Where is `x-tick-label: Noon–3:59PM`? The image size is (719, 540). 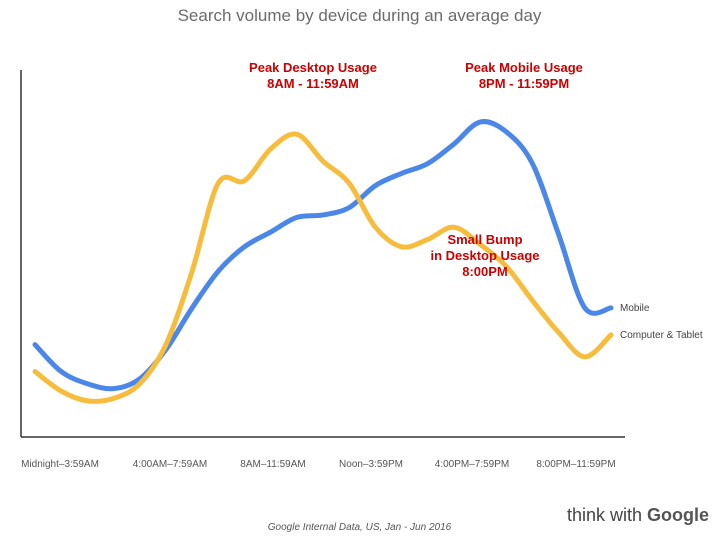 x-tick-label: Noon–3:59PM is located at coordinates (371, 464).